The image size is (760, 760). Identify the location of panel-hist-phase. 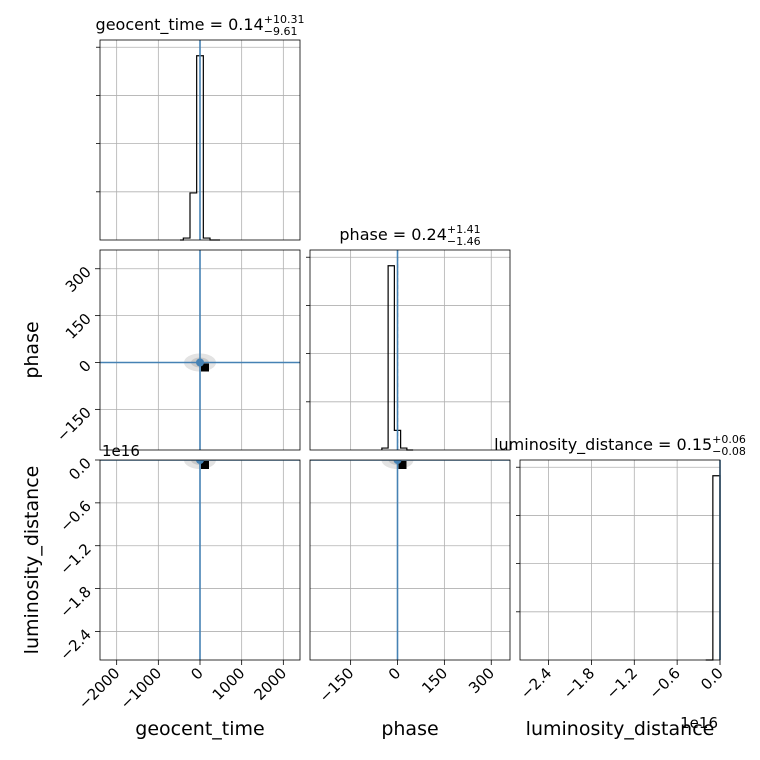
(408, 350).